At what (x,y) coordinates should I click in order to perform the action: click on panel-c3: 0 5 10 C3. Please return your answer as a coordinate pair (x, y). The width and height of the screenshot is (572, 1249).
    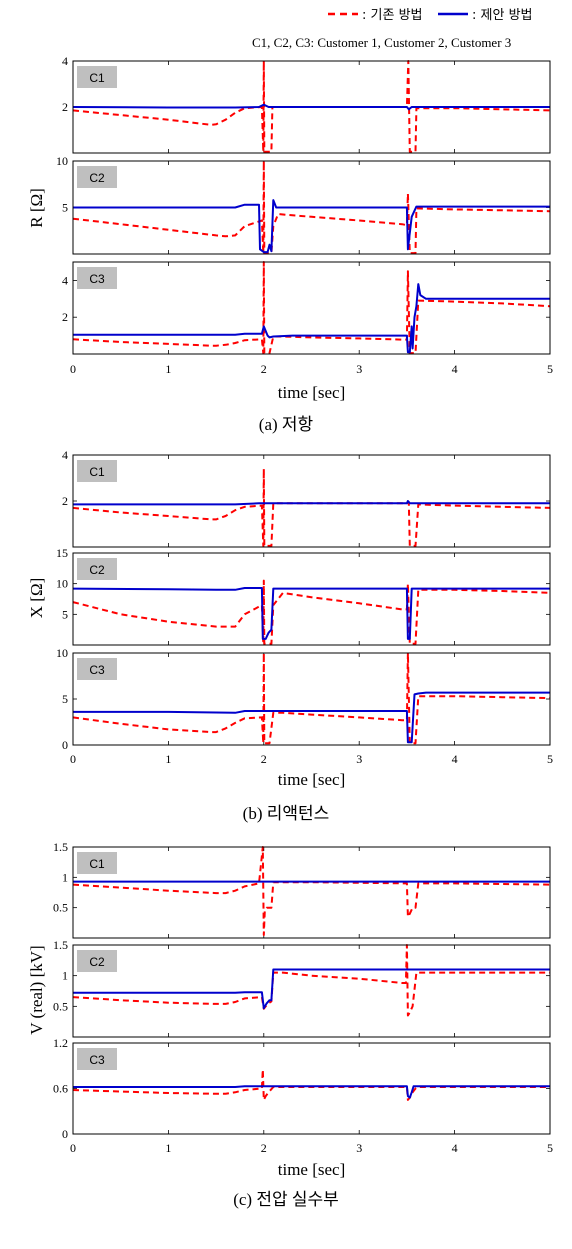
    Looking at the image, I should click on (303, 699).